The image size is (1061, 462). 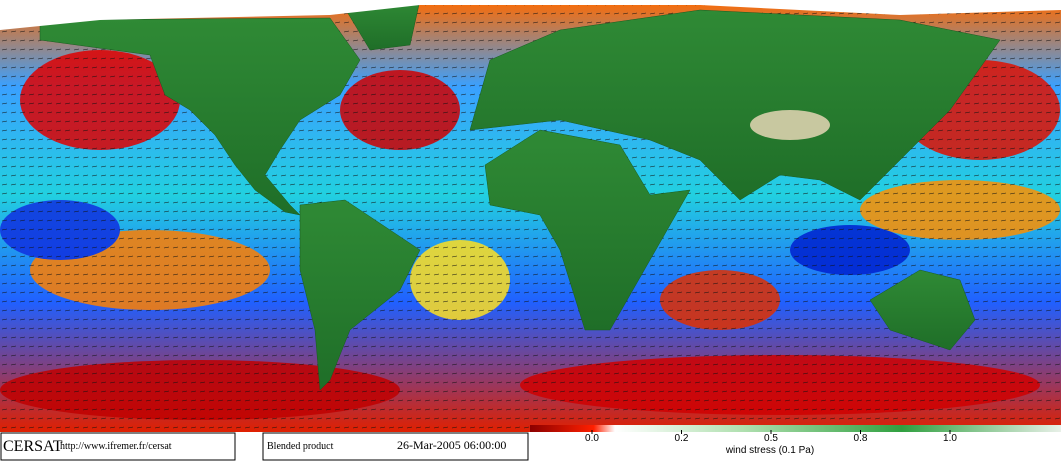 I want to click on greenland, so click(x=380, y=25).